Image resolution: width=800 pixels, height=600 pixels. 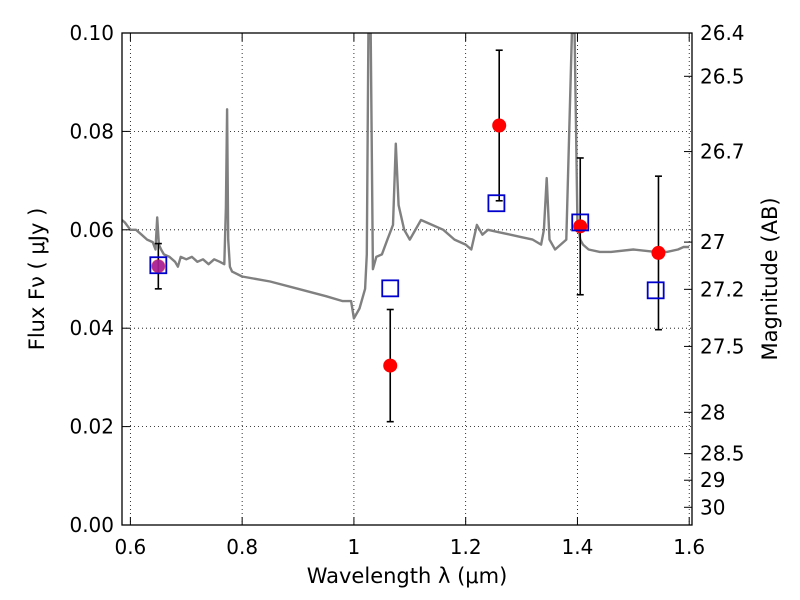 I want to click on y-tick-label: 0.04, so click(x=91, y=328).